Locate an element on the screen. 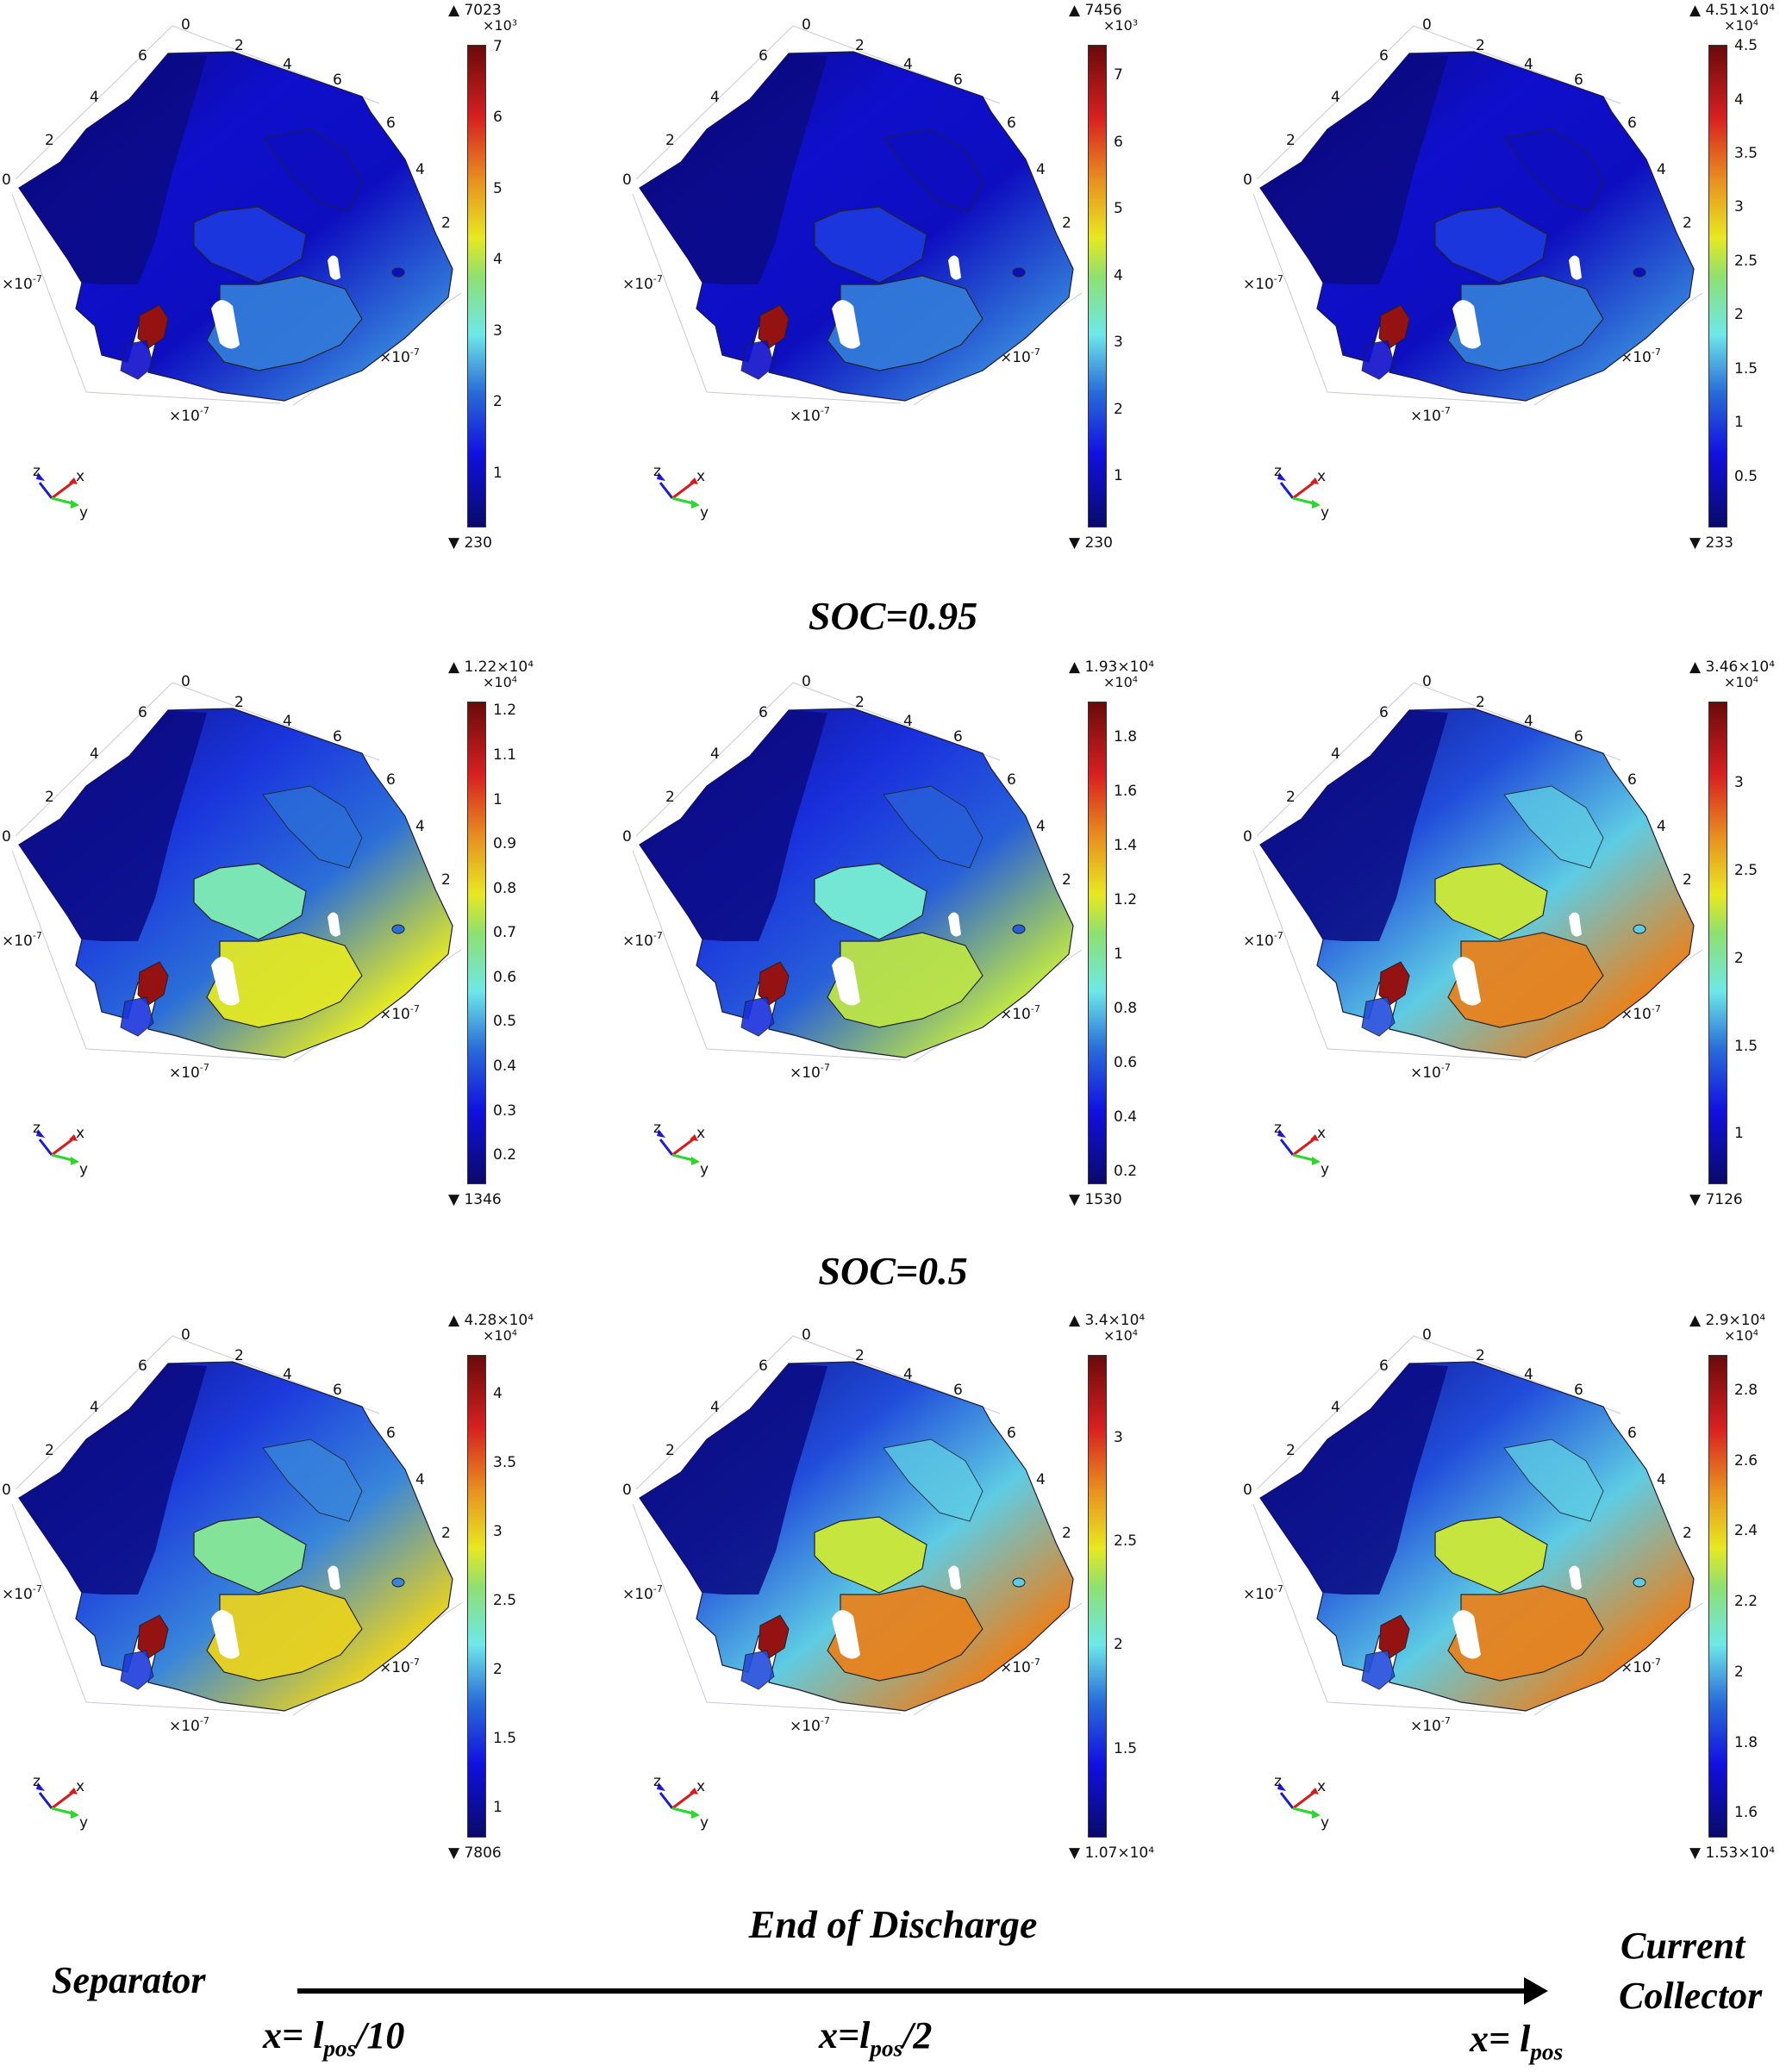 Image resolution: width=1786 pixels, height=2072 pixels. colorbar-multiplier: ×104 is located at coordinates (1741, 25).